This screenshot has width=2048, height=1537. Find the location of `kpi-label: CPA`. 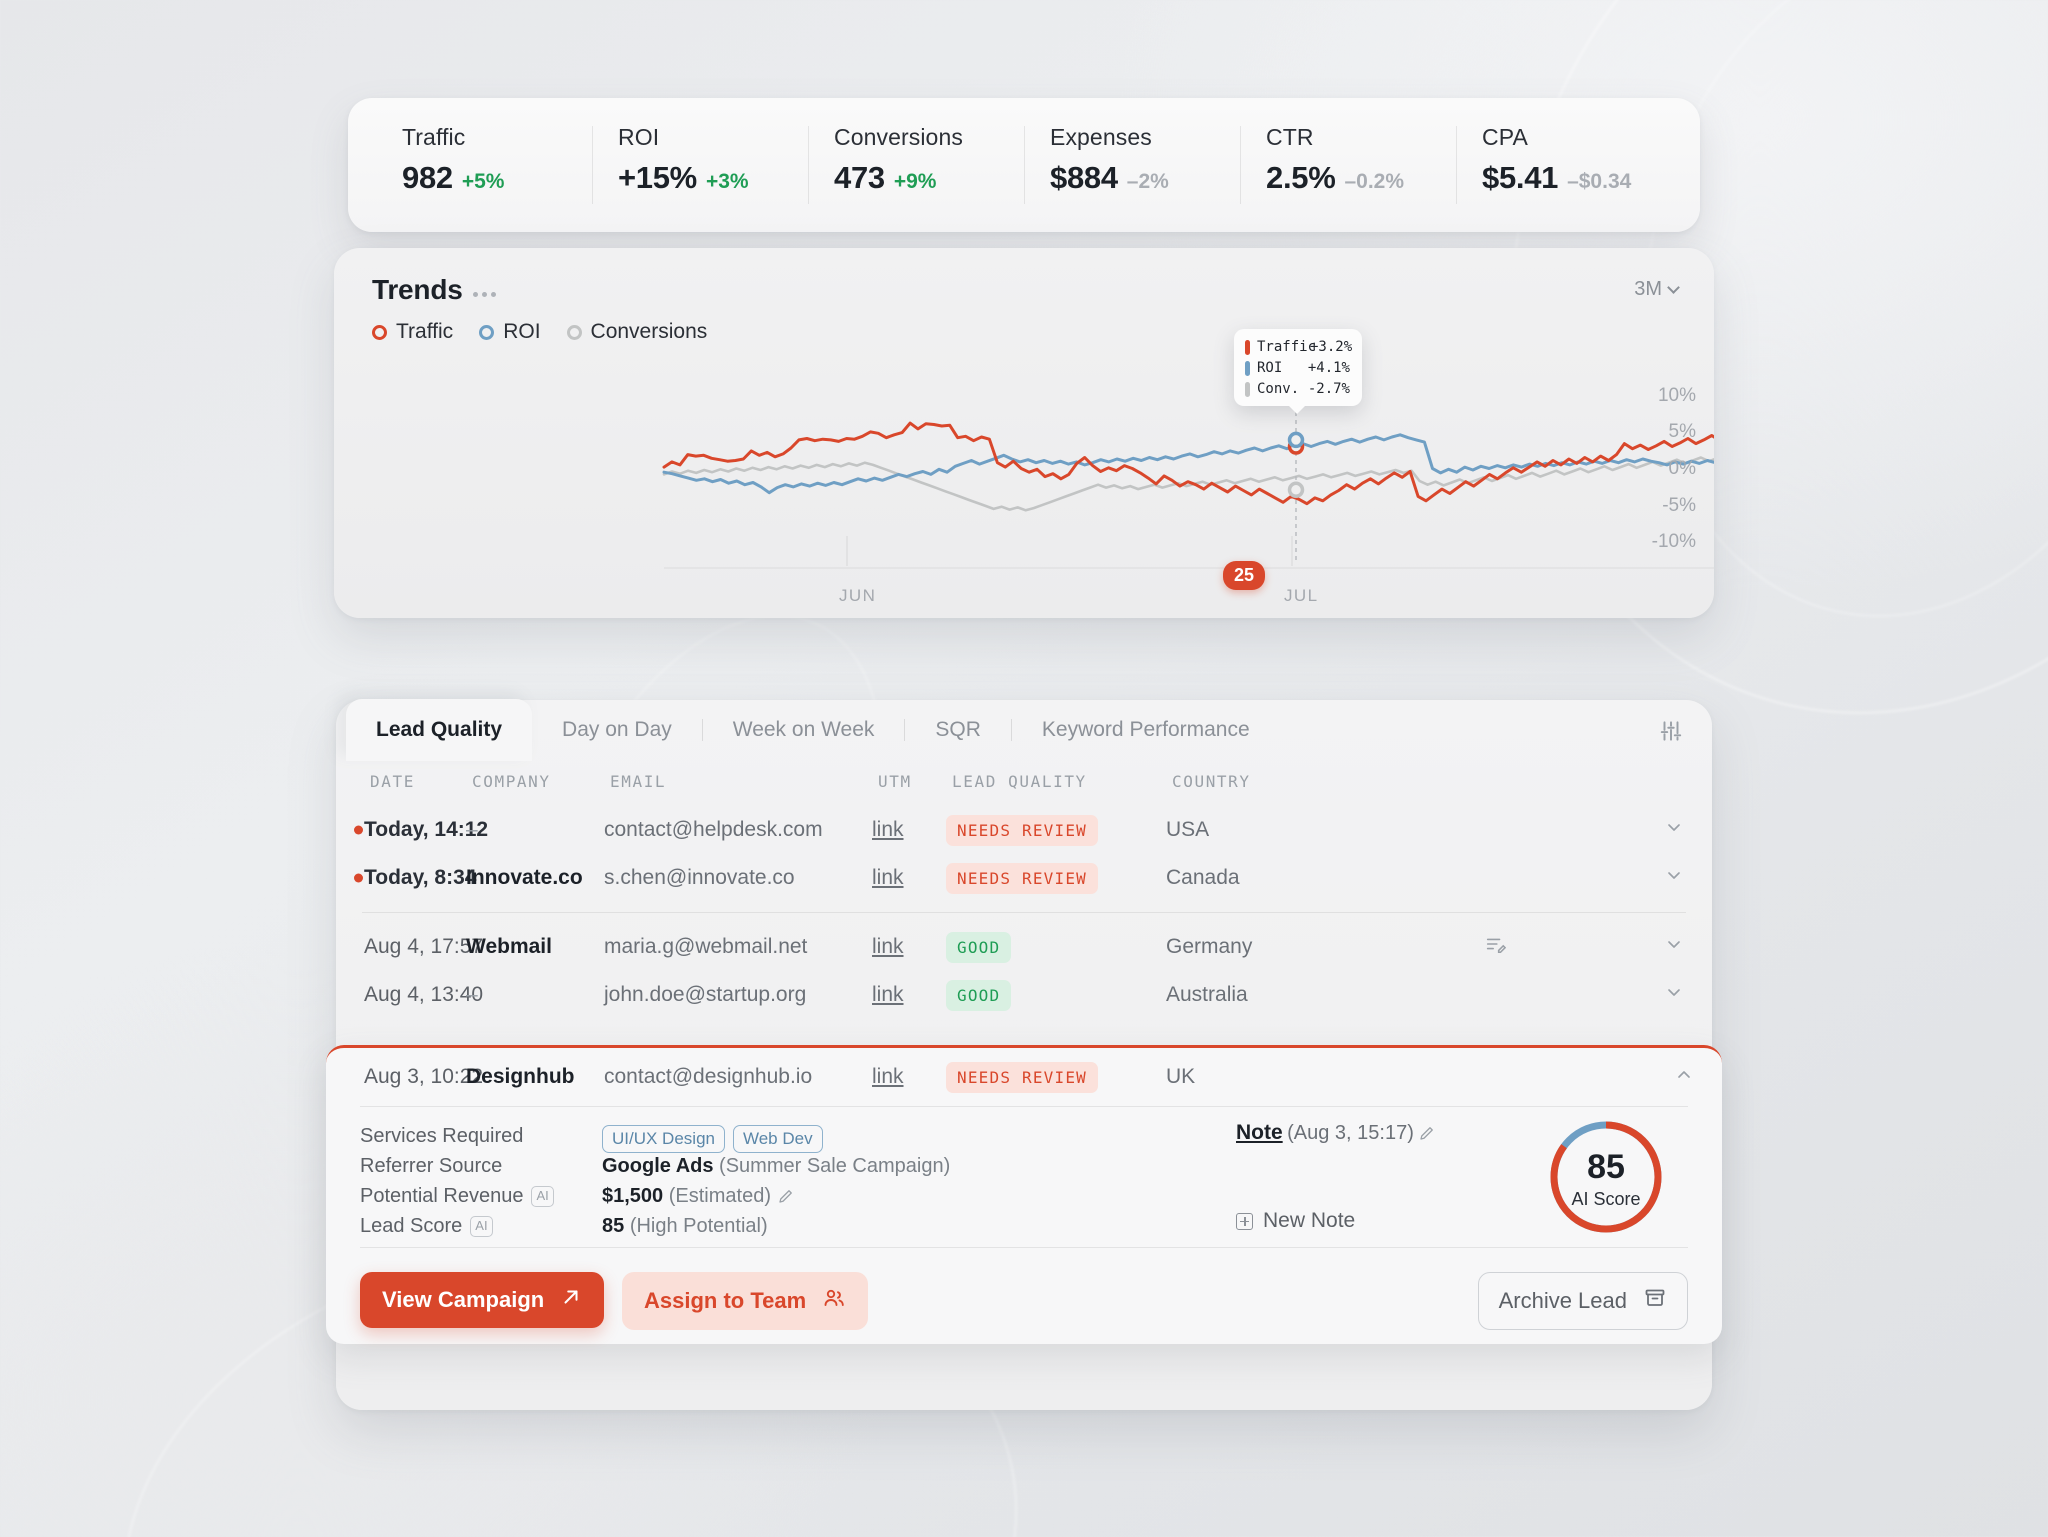

kpi-label: CPA is located at coordinates (1505, 137).